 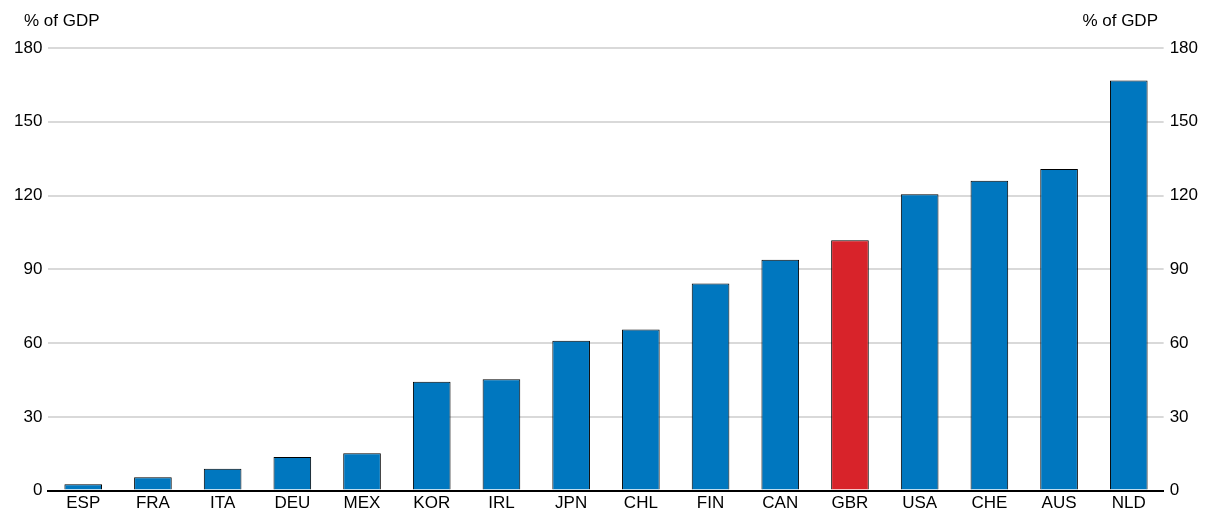 I want to click on y-tick-label: 60, so click(x=33, y=342).